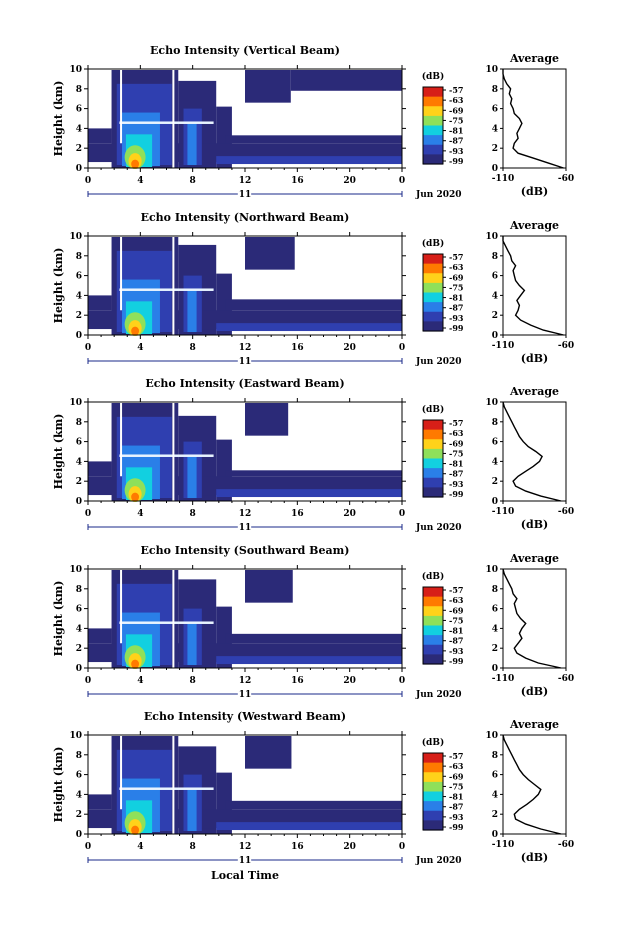 Image resolution: width=618 pixels, height=929 pixels. Describe the element at coordinates (495, 502) in the screenshot. I see `profile-y-tick-label: 0` at that location.